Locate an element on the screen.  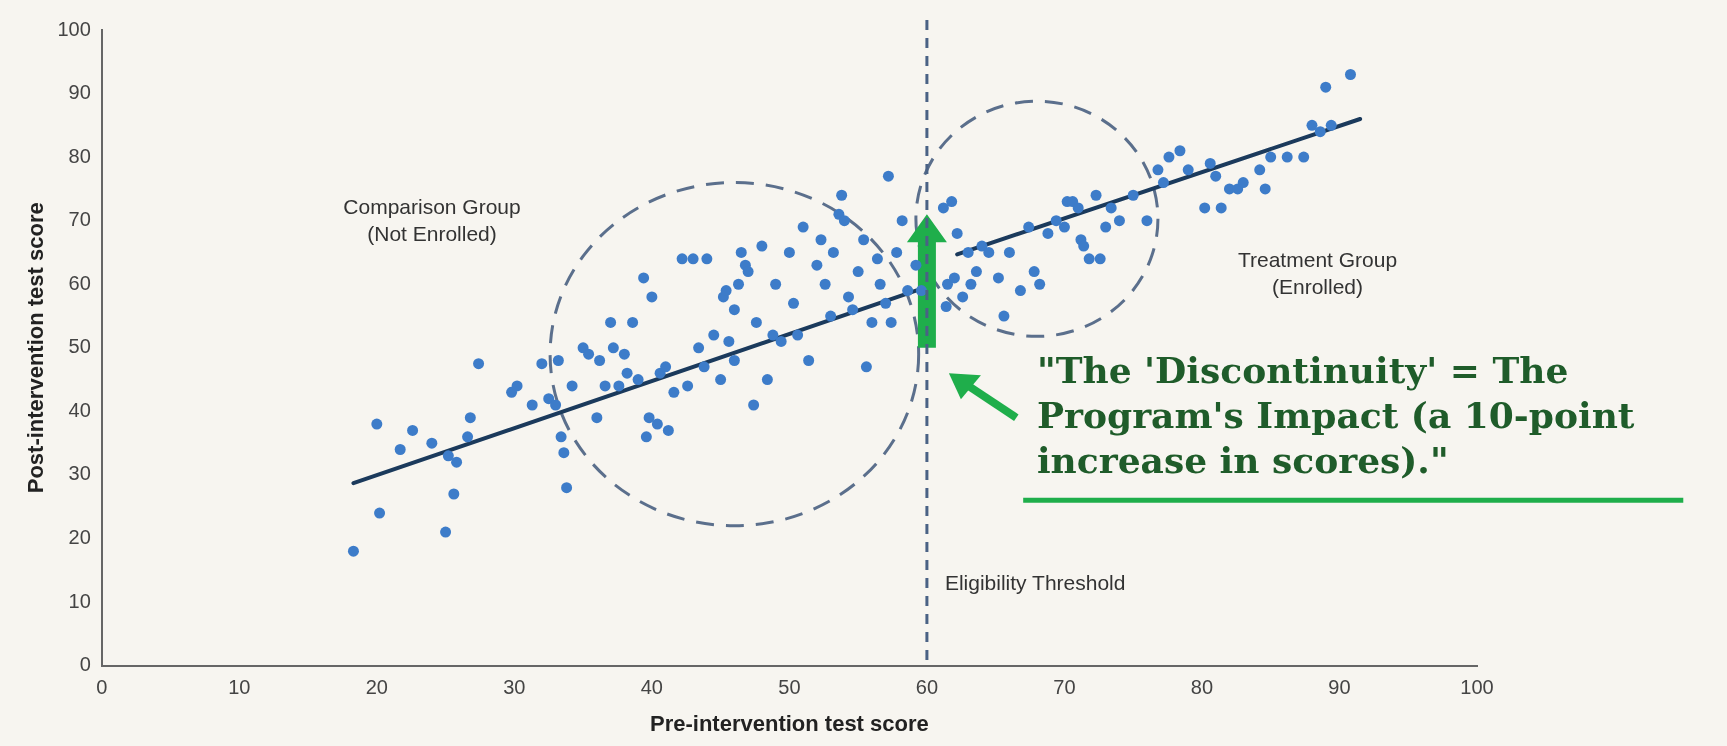
y-tick-label: 60 is located at coordinates (79, 282).